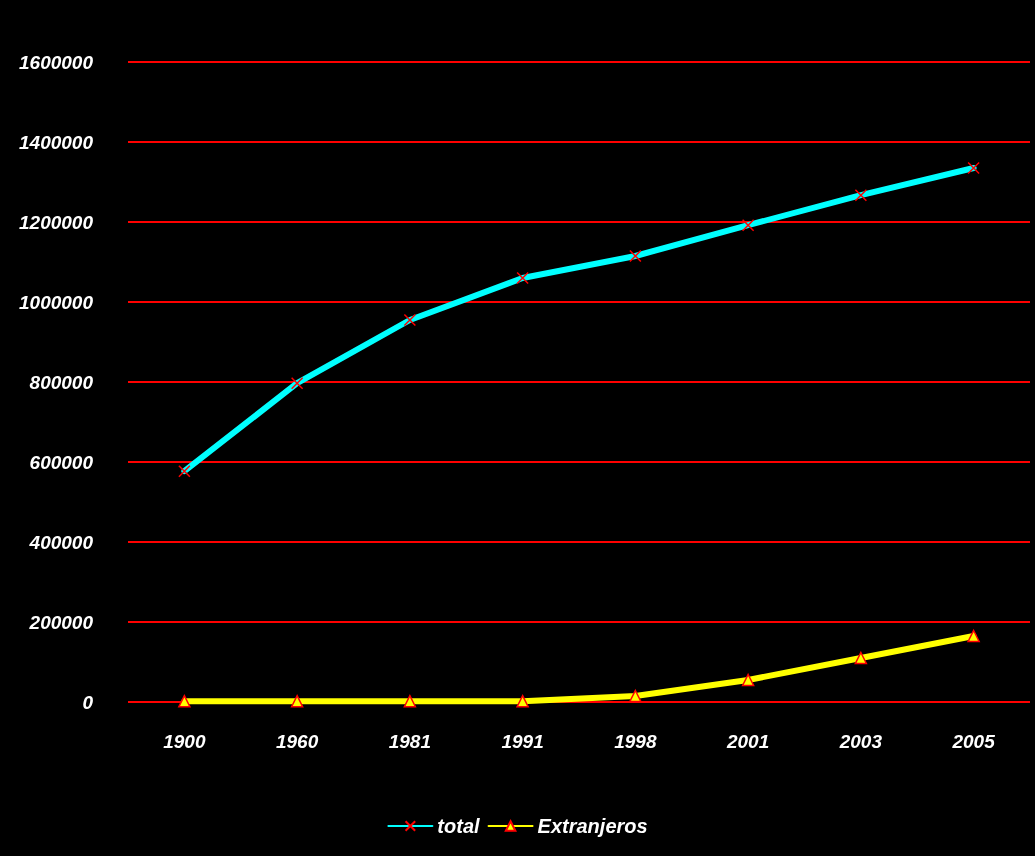 This screenshot has width=1035, height=856. Describe the element at coordinates (522, 741) in the screenshot. I see `x-tick-label: 1991` at that location.